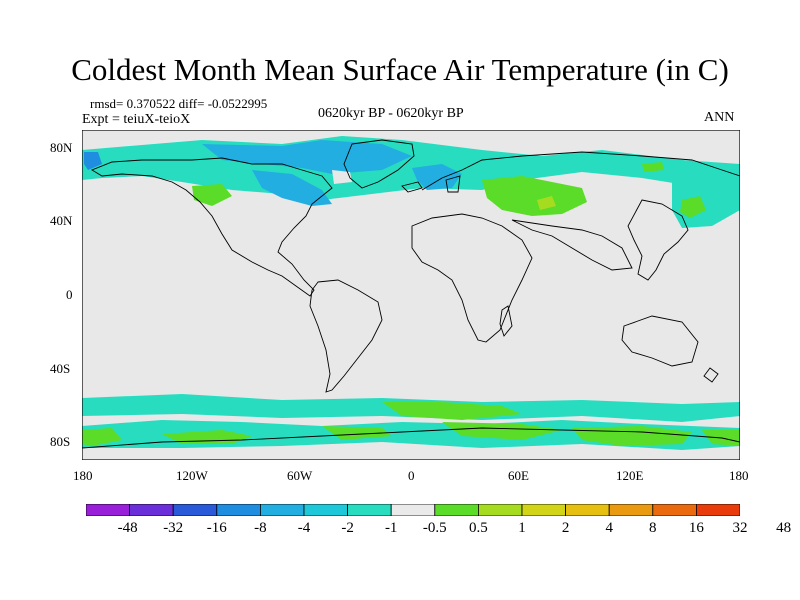 The image size is (800, 600). What do you see at coordinates (696, 528) in the screenshot?
I see `colorbar-tick-label: 16` at bounding box center [696, 528].